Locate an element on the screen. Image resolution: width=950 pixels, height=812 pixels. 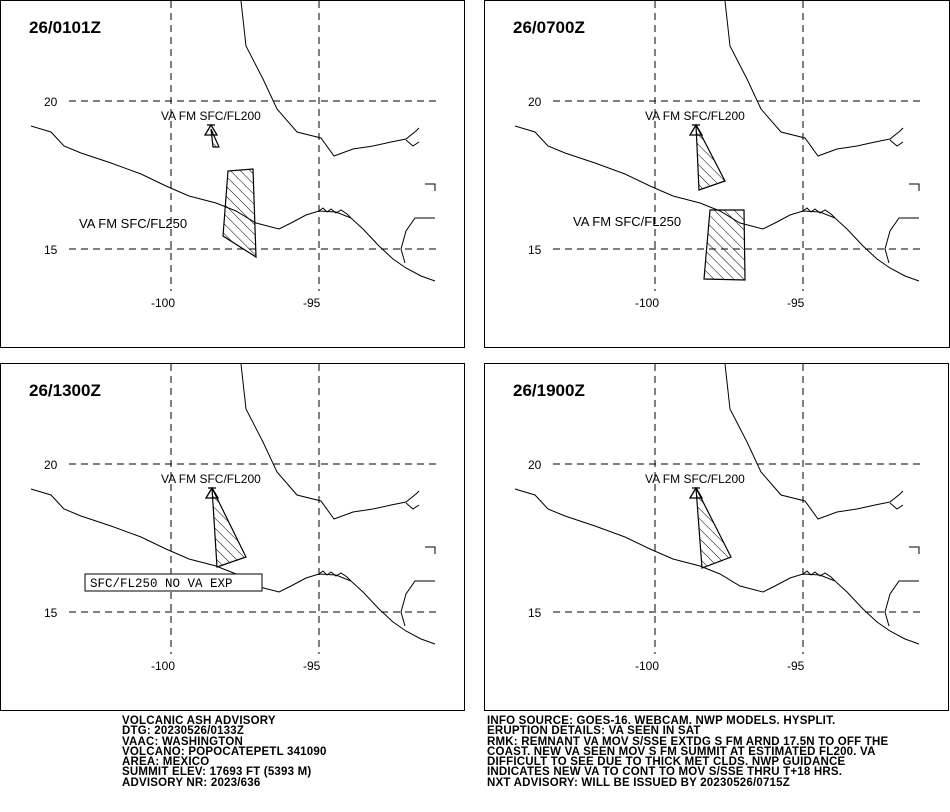
panel-time-label: 26/1300Z is located at coordinates (65, 390).